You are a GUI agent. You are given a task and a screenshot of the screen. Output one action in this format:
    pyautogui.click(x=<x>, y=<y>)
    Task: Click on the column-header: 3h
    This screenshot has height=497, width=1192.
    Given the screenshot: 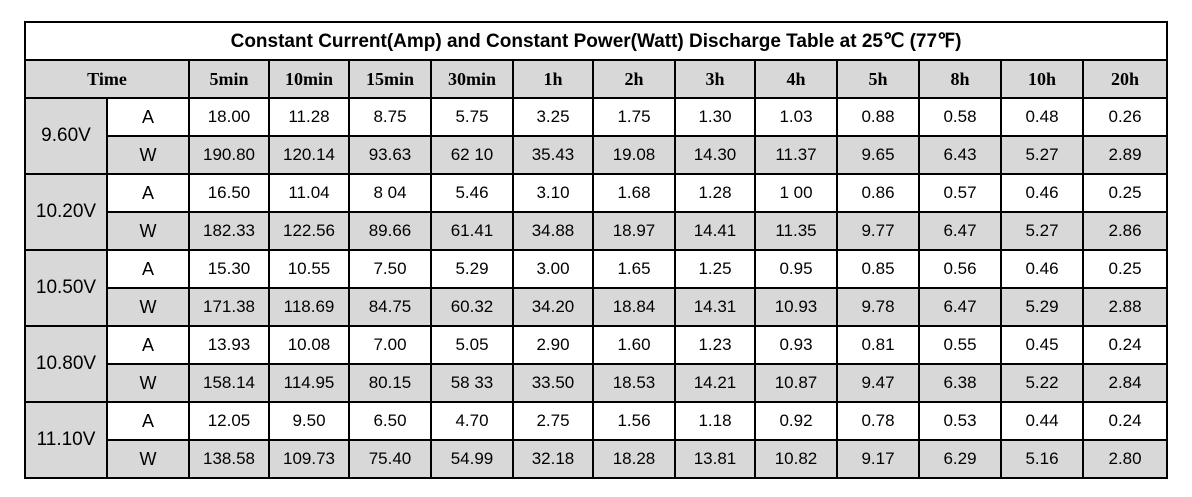 What is the action you would take?
    pyautogui.click(x=715, y=79)
    